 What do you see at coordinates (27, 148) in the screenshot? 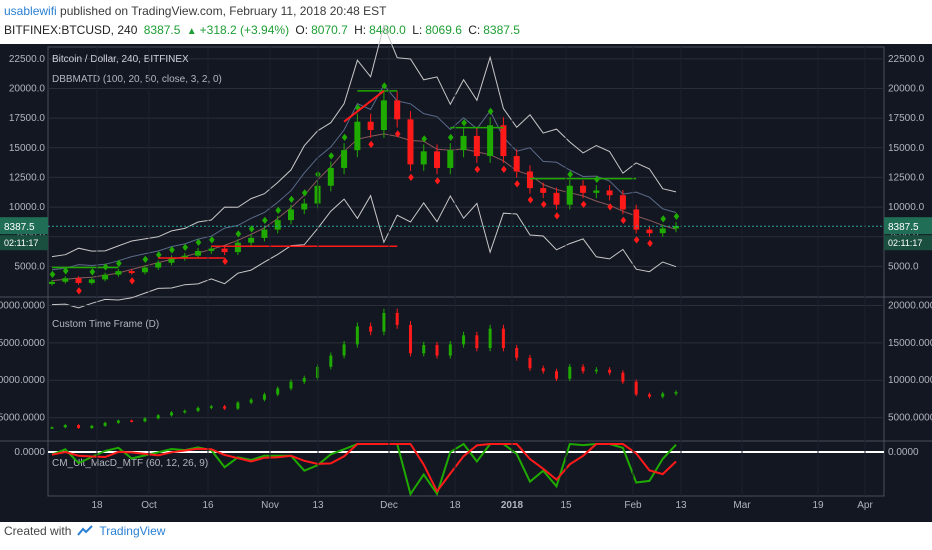
I see `y-tick-label: 15000.0` at bounding box center [27, 148].